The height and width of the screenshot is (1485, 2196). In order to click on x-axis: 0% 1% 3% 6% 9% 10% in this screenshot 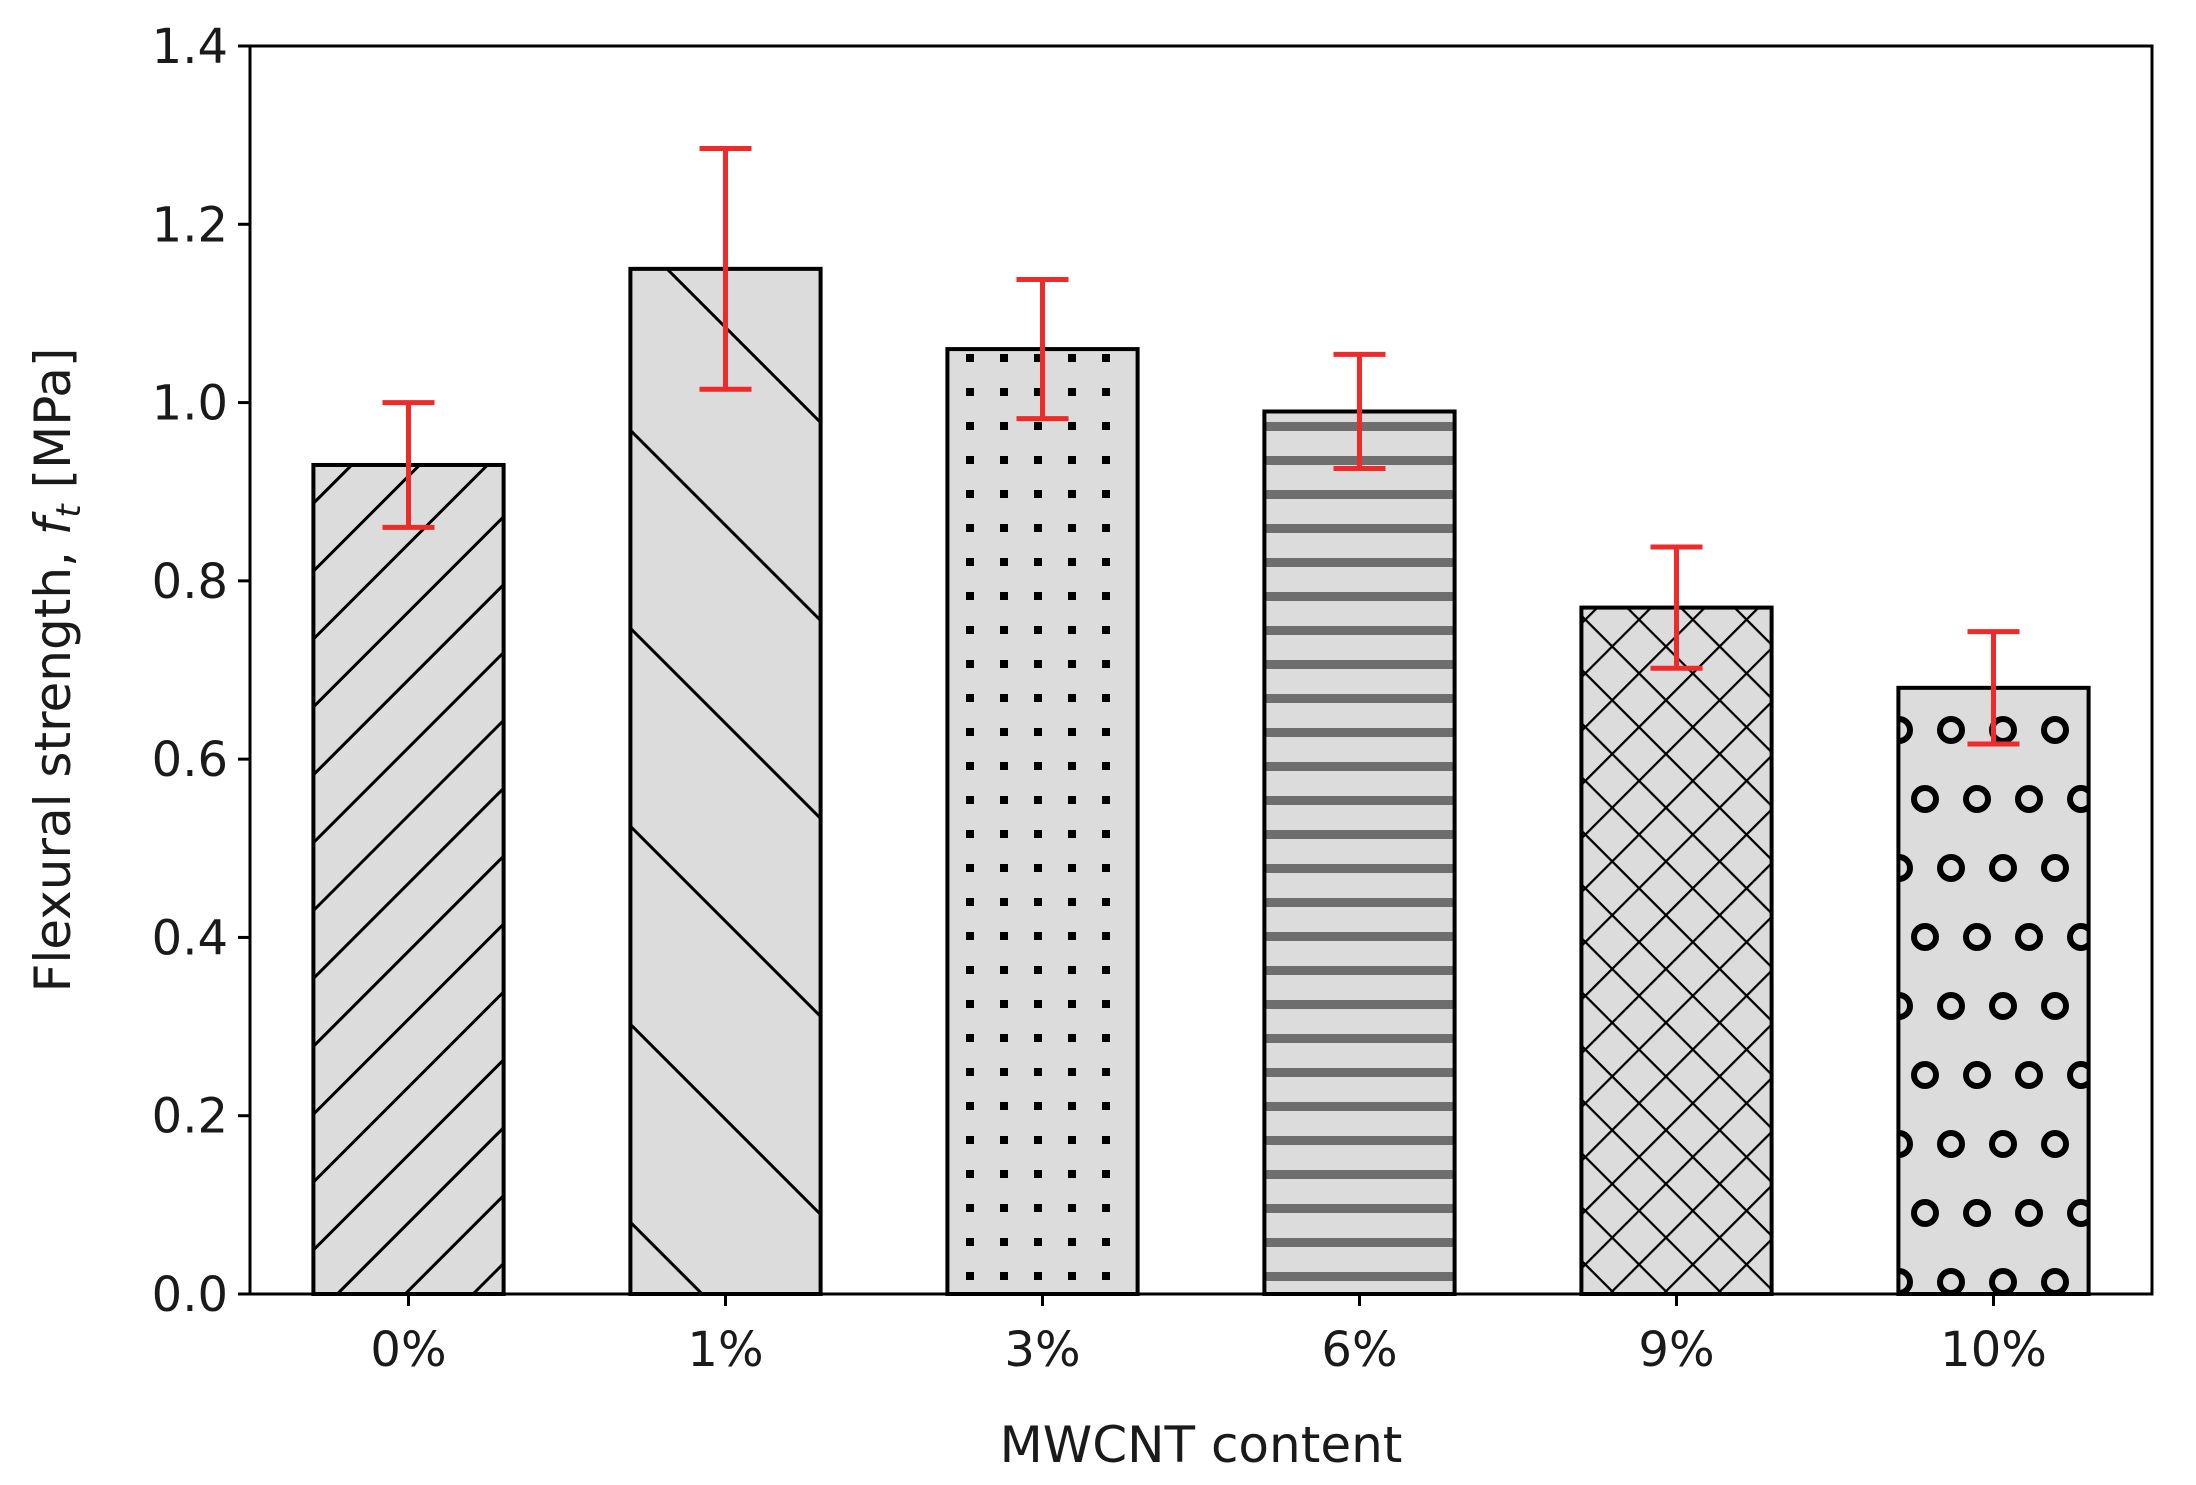, I will do `click(1208, 1336)`.